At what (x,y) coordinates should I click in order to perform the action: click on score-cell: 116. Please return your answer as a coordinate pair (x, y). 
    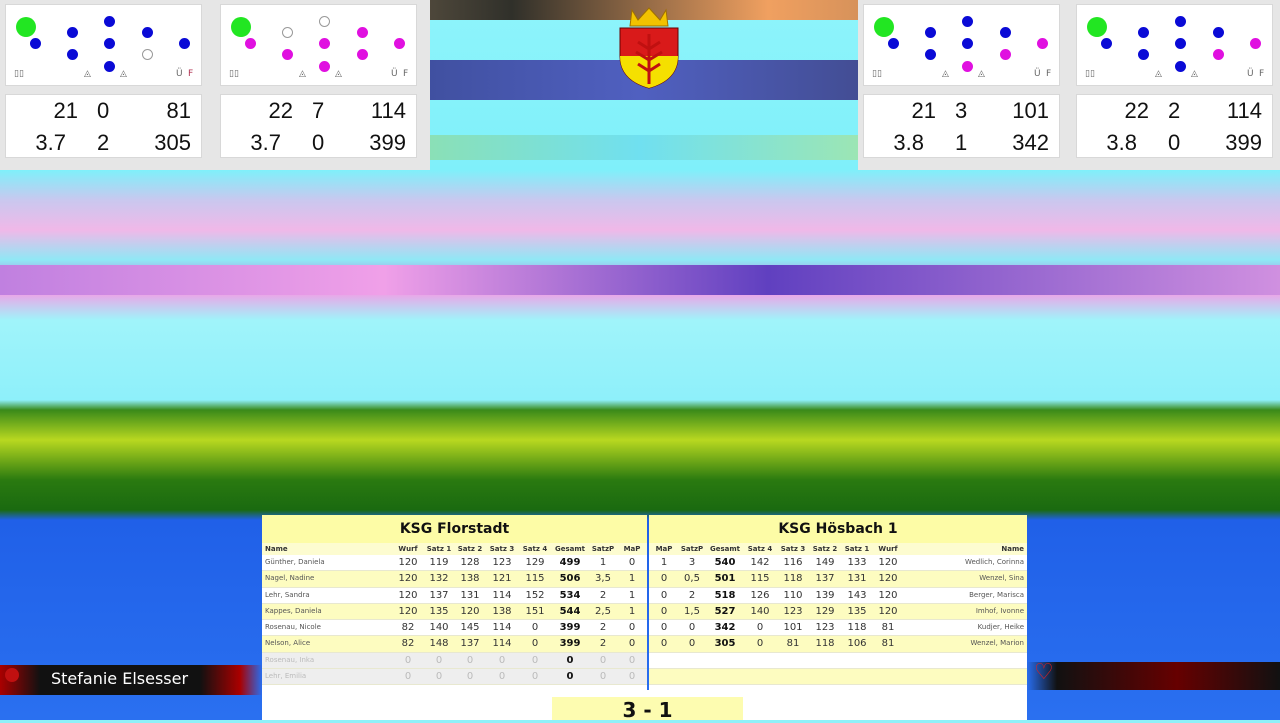
    Looking at the image, I should click on (793, 562).